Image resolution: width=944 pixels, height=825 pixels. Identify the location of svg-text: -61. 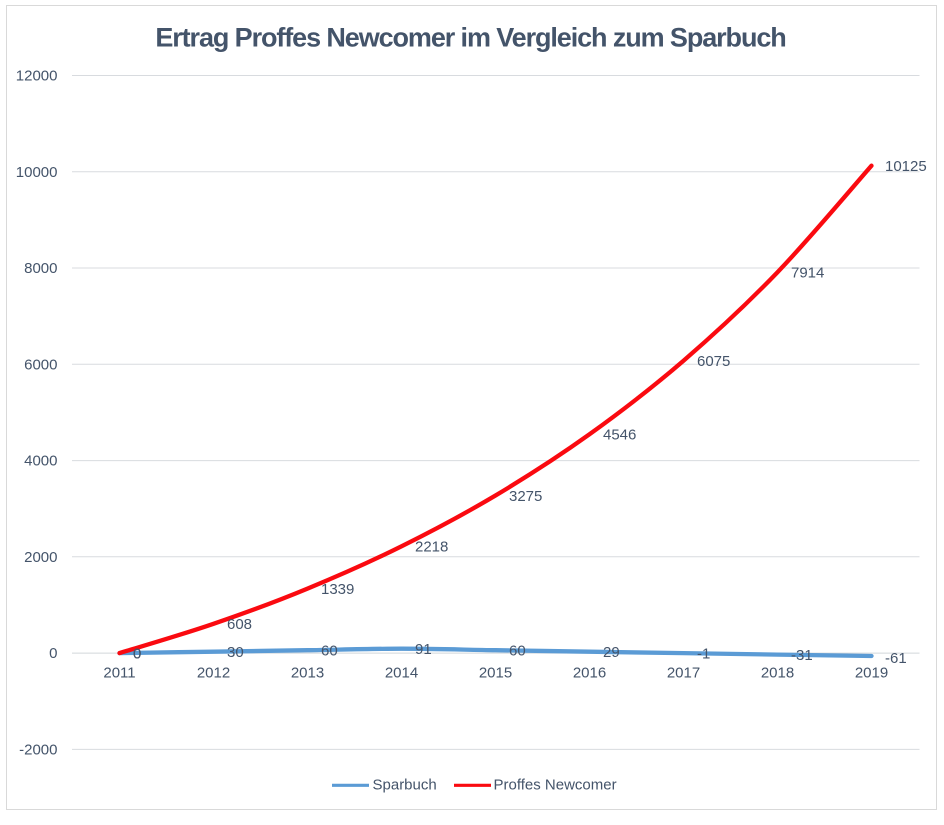
(896, 658).